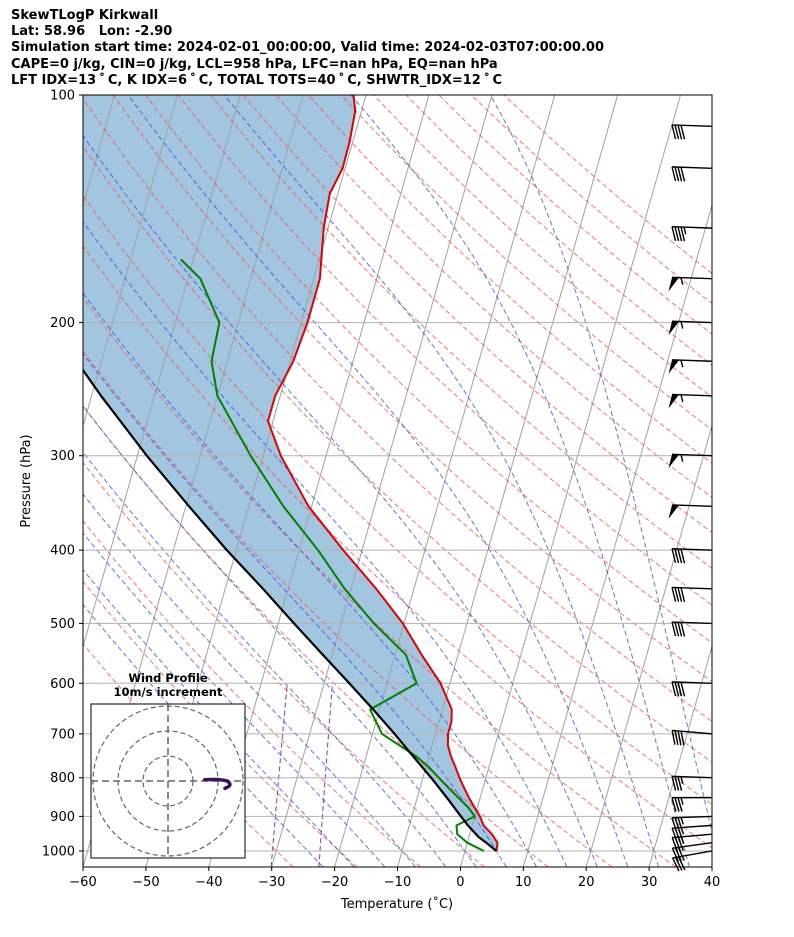  What do you see at coordinates (396, 904) in the screenshot?
I see `x-axis-label: Temperature (˚C)` at bounding box center [396, 904].